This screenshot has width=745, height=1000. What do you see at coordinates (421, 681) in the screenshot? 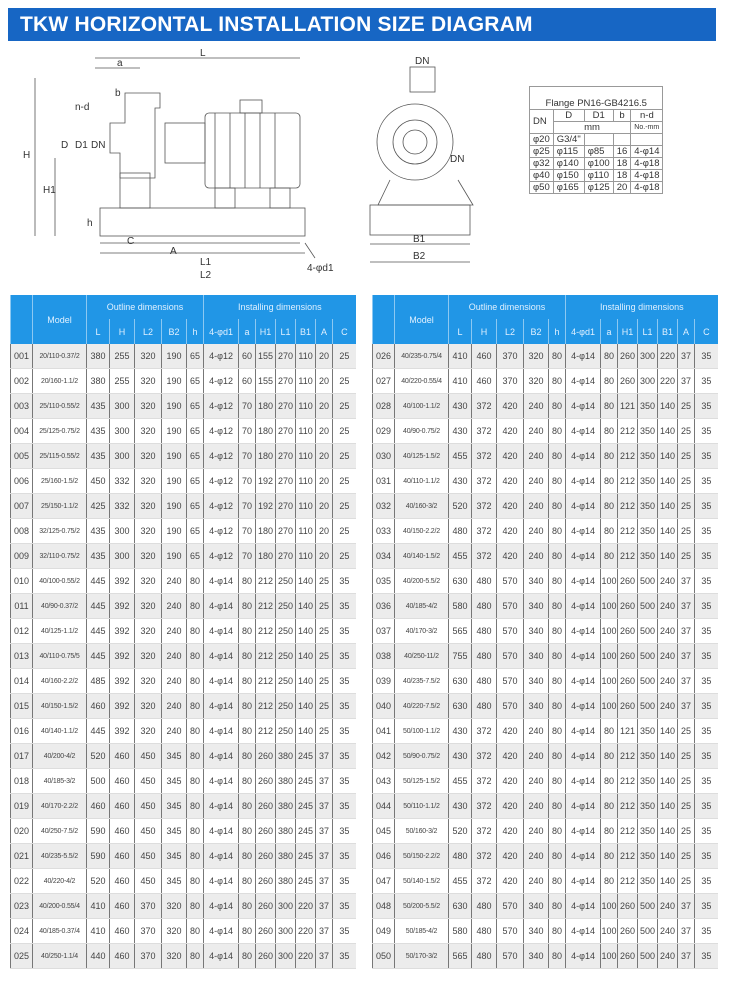
I see `model-cell: 40/235-7.5/2` at bounding box center [421, 681].